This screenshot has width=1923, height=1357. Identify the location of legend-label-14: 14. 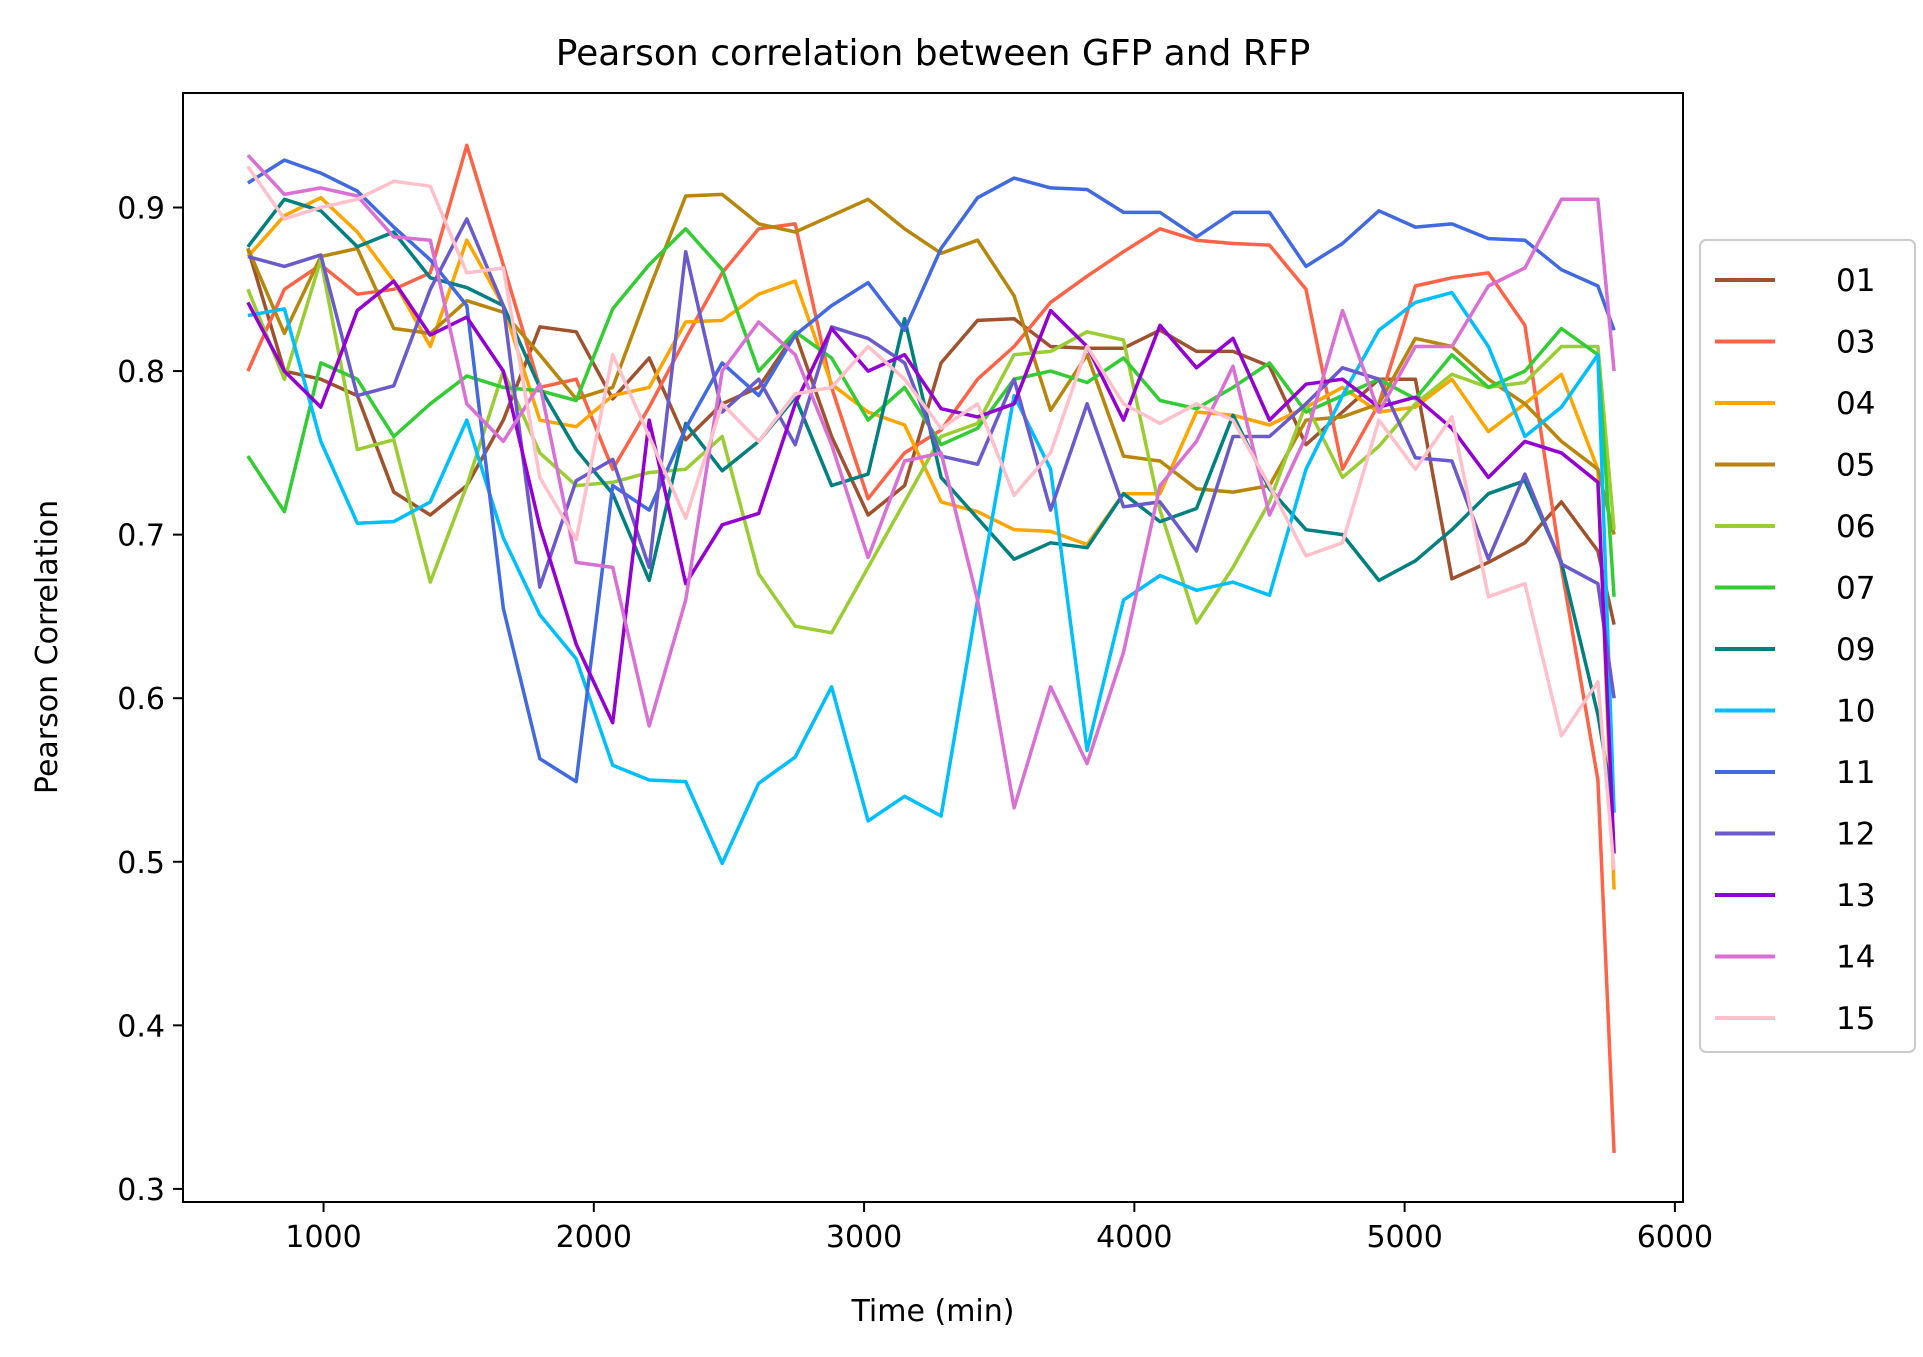
(1855, 958).